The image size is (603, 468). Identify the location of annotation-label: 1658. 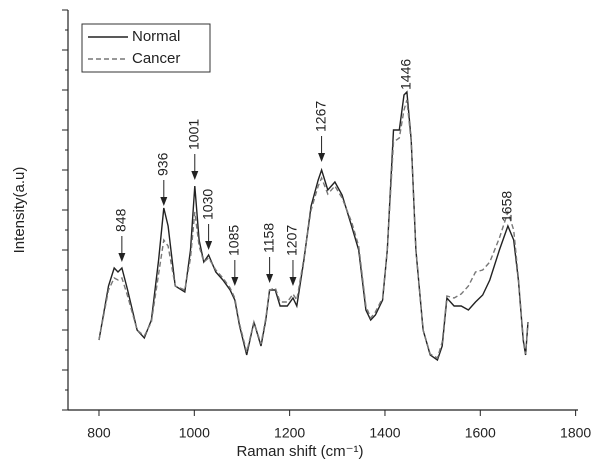
(507, 206).